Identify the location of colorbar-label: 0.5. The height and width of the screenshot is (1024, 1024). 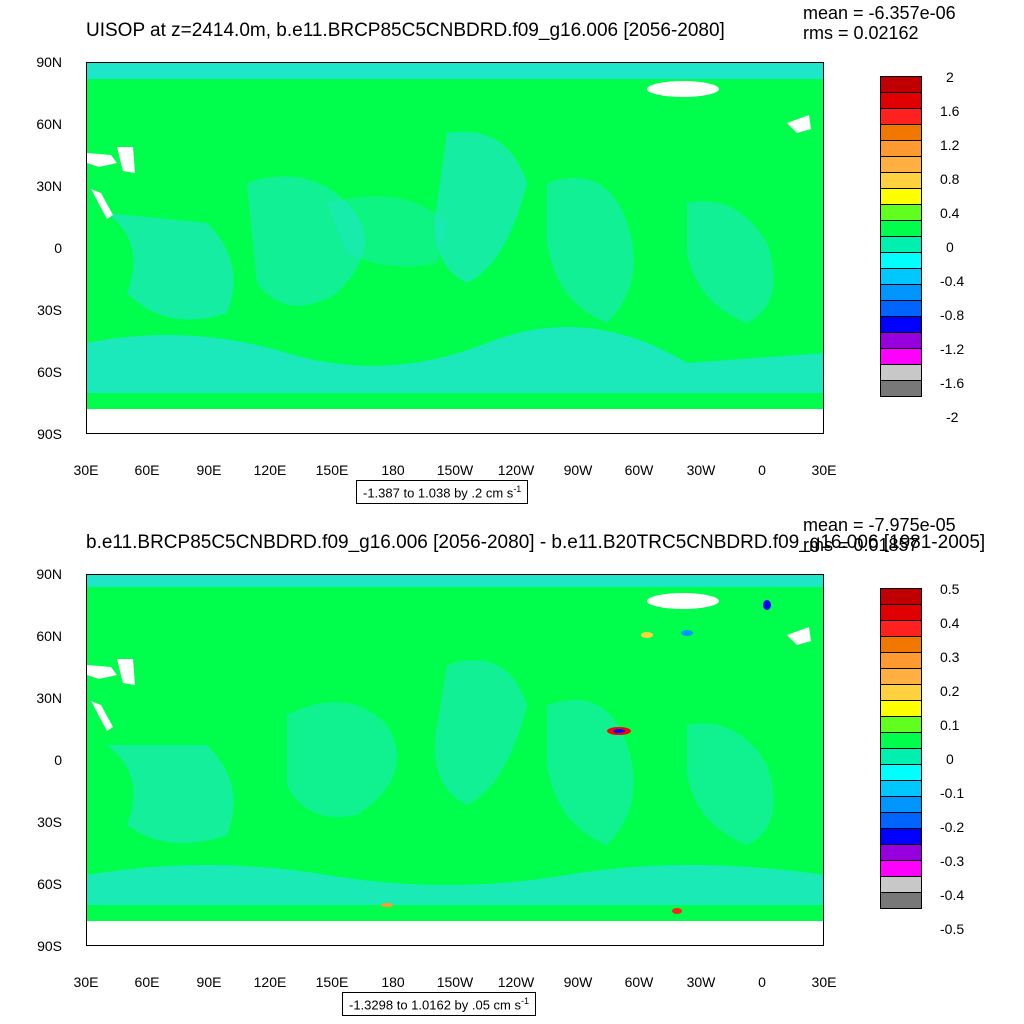
(950, 589).